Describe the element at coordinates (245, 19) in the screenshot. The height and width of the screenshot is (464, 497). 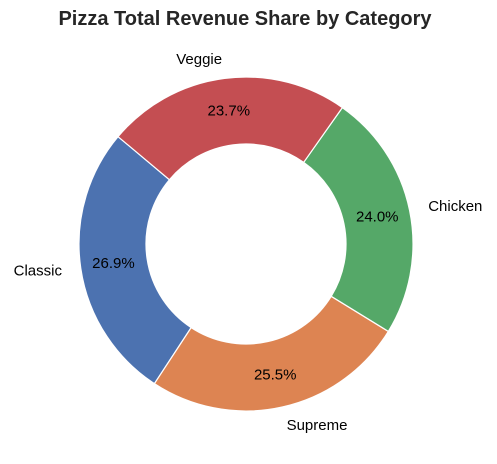
I see `chart-title: Pizza Total Revenue Share by Category` at that location.